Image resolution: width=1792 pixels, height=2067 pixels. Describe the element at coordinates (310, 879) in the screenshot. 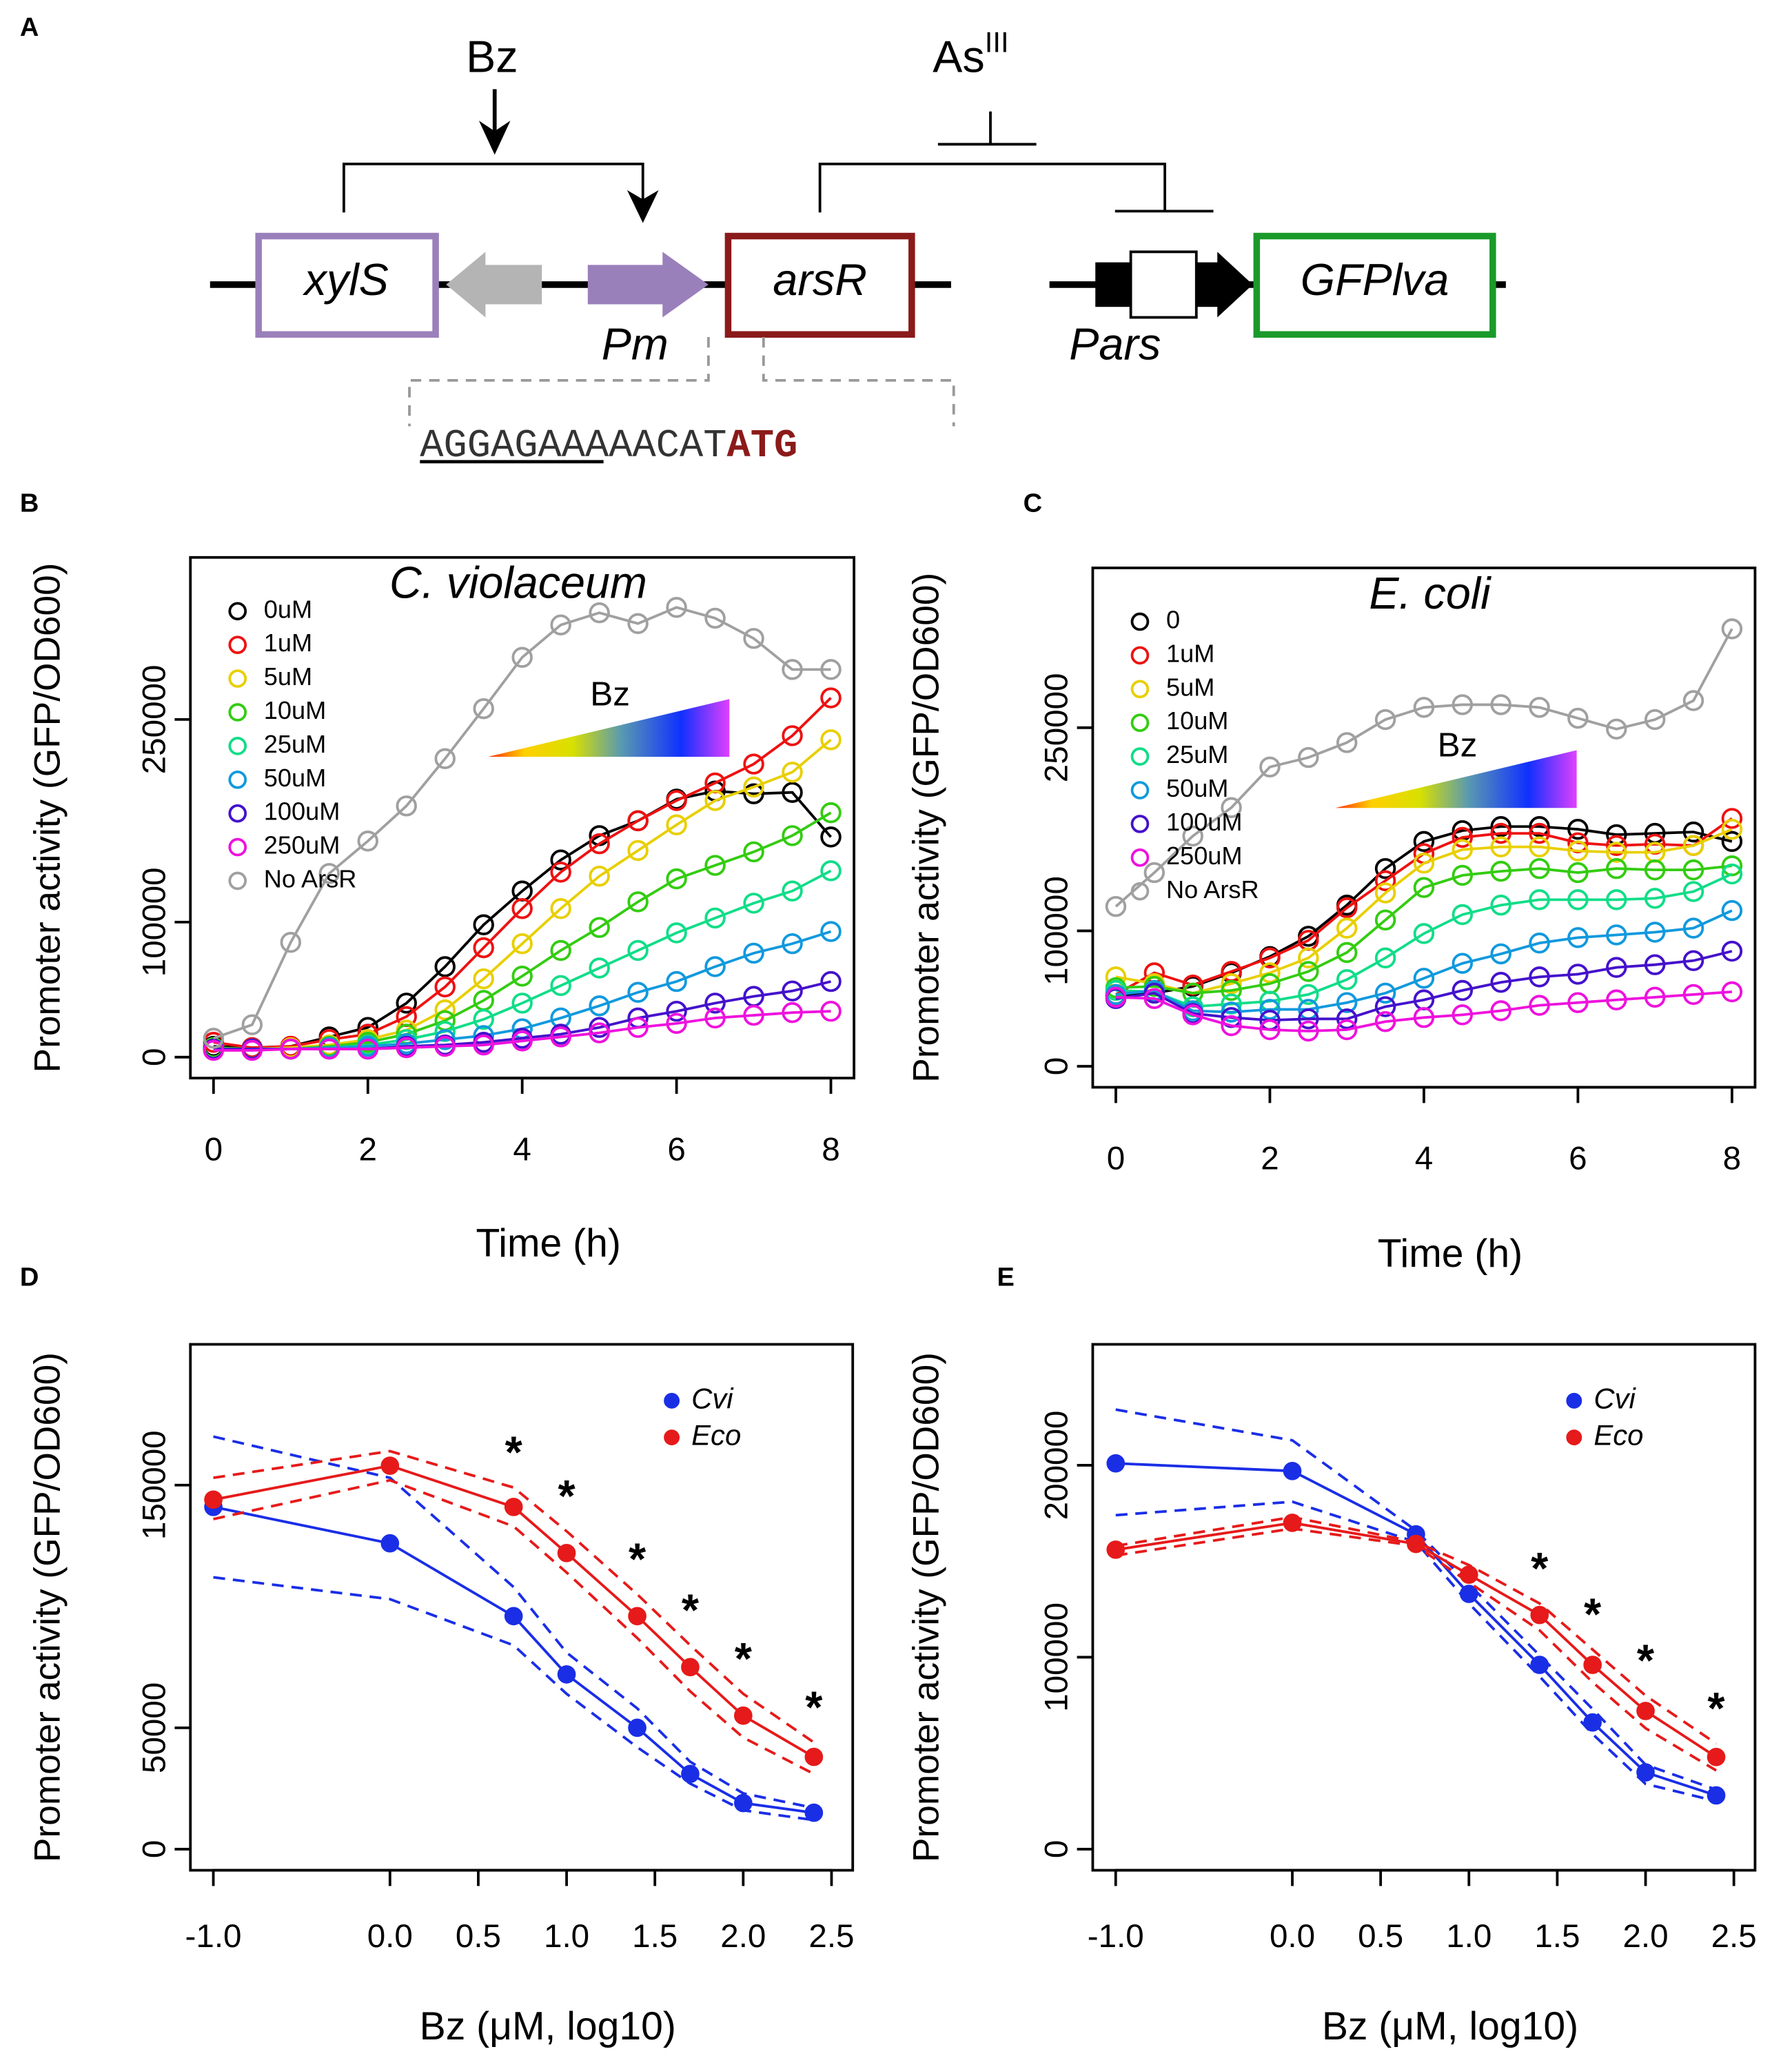

I see `legend-label: No ArsR` at that location.